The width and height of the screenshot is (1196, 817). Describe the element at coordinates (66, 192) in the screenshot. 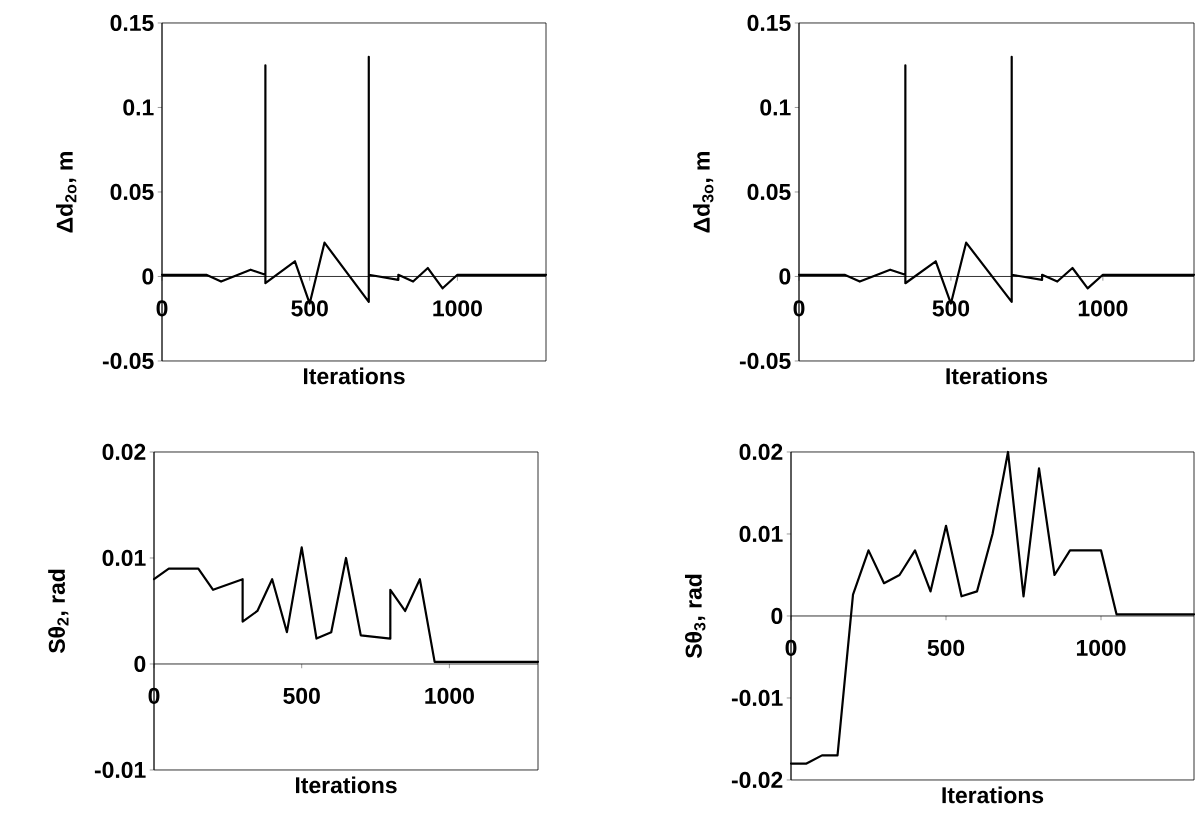

I see `y-axis-title: Δd$_{2o}$, m` at that location.